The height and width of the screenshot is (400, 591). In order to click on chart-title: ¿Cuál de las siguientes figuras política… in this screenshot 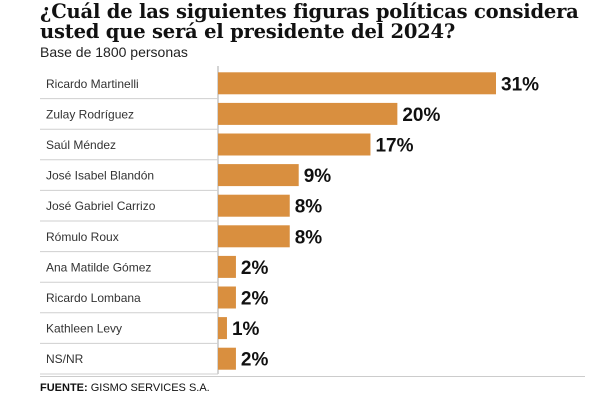, I will do `click(309, 21)`.